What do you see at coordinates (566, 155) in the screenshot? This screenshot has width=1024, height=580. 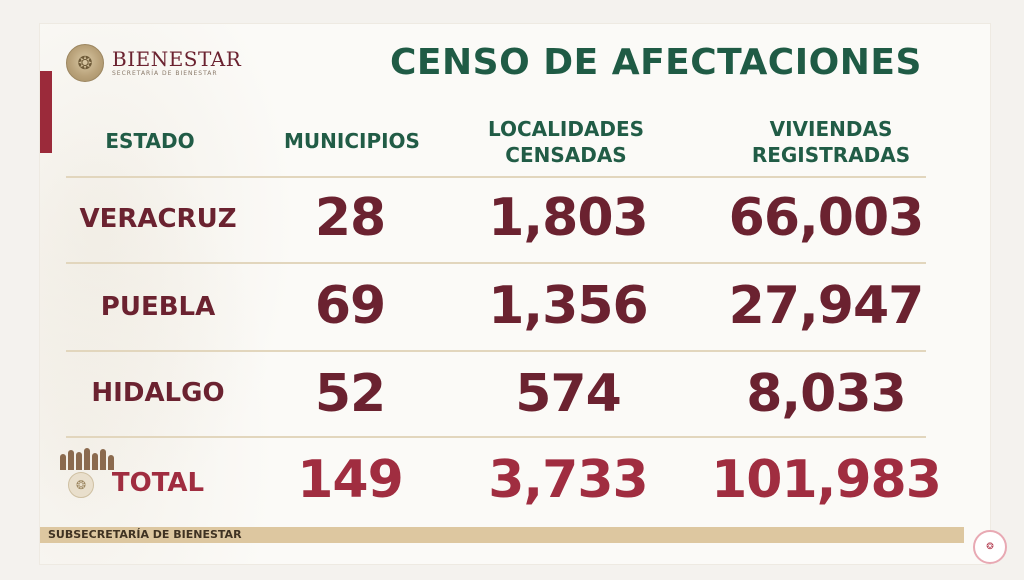 I see `header-localidades-line2: CENSADAS` at bounding box center [566, 155].